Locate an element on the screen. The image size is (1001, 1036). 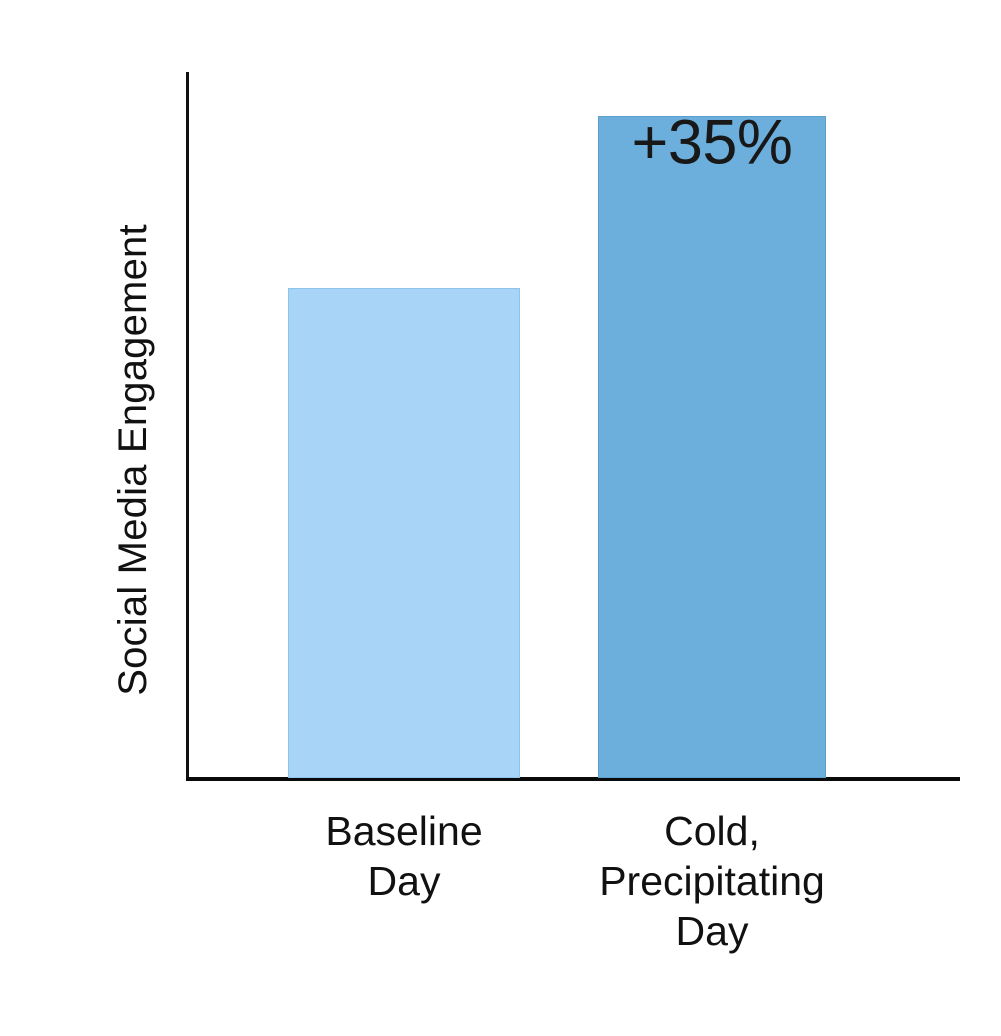
bar-cold-precipitating-day is located at coordinates (712, 447).